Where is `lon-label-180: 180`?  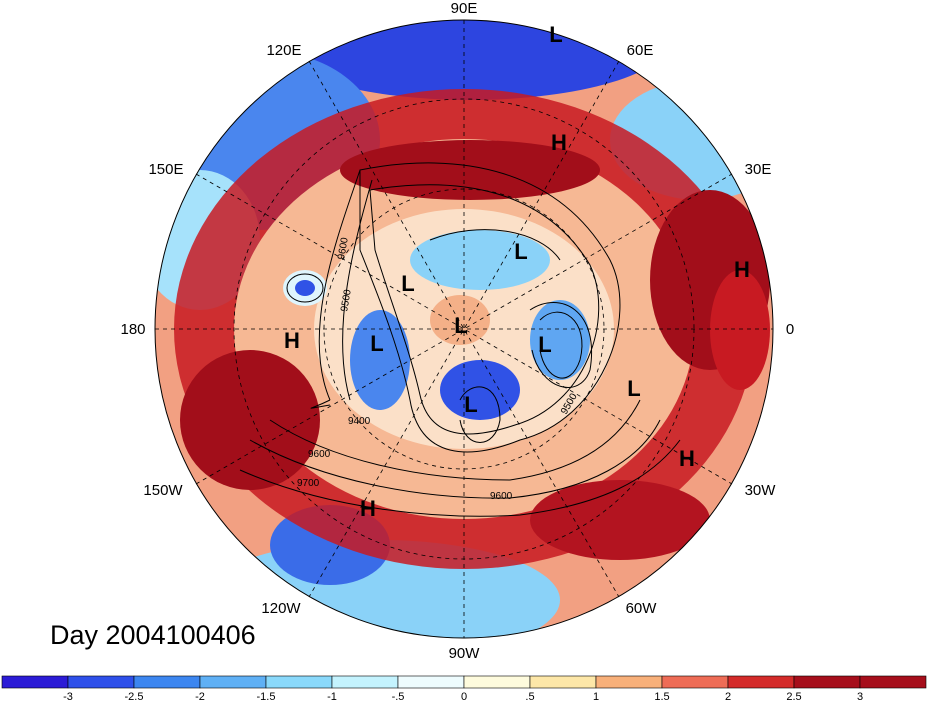 lon-label-180: 180 is located at coordinates (132, 329).